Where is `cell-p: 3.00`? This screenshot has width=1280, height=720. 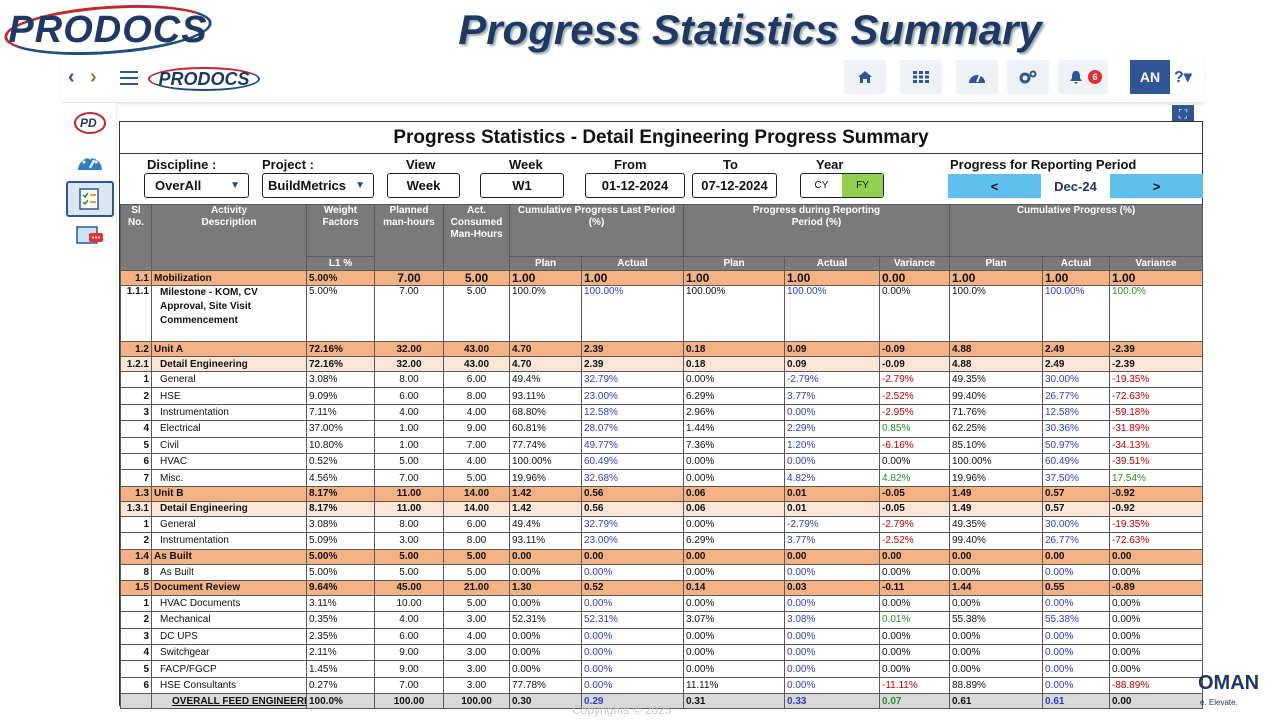
cell-p: 3.00 is located at coordinates (409, 541).